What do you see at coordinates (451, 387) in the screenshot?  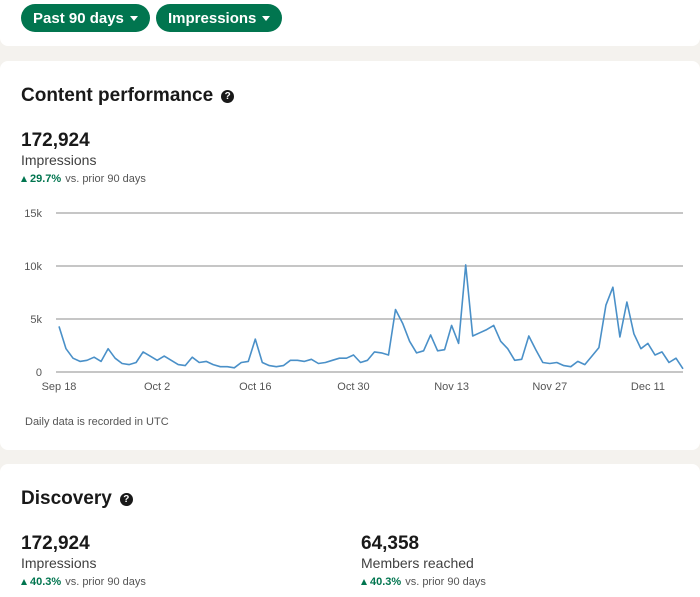 I see `x-tick-label: Nov 13` at bounding box center [451, 387].